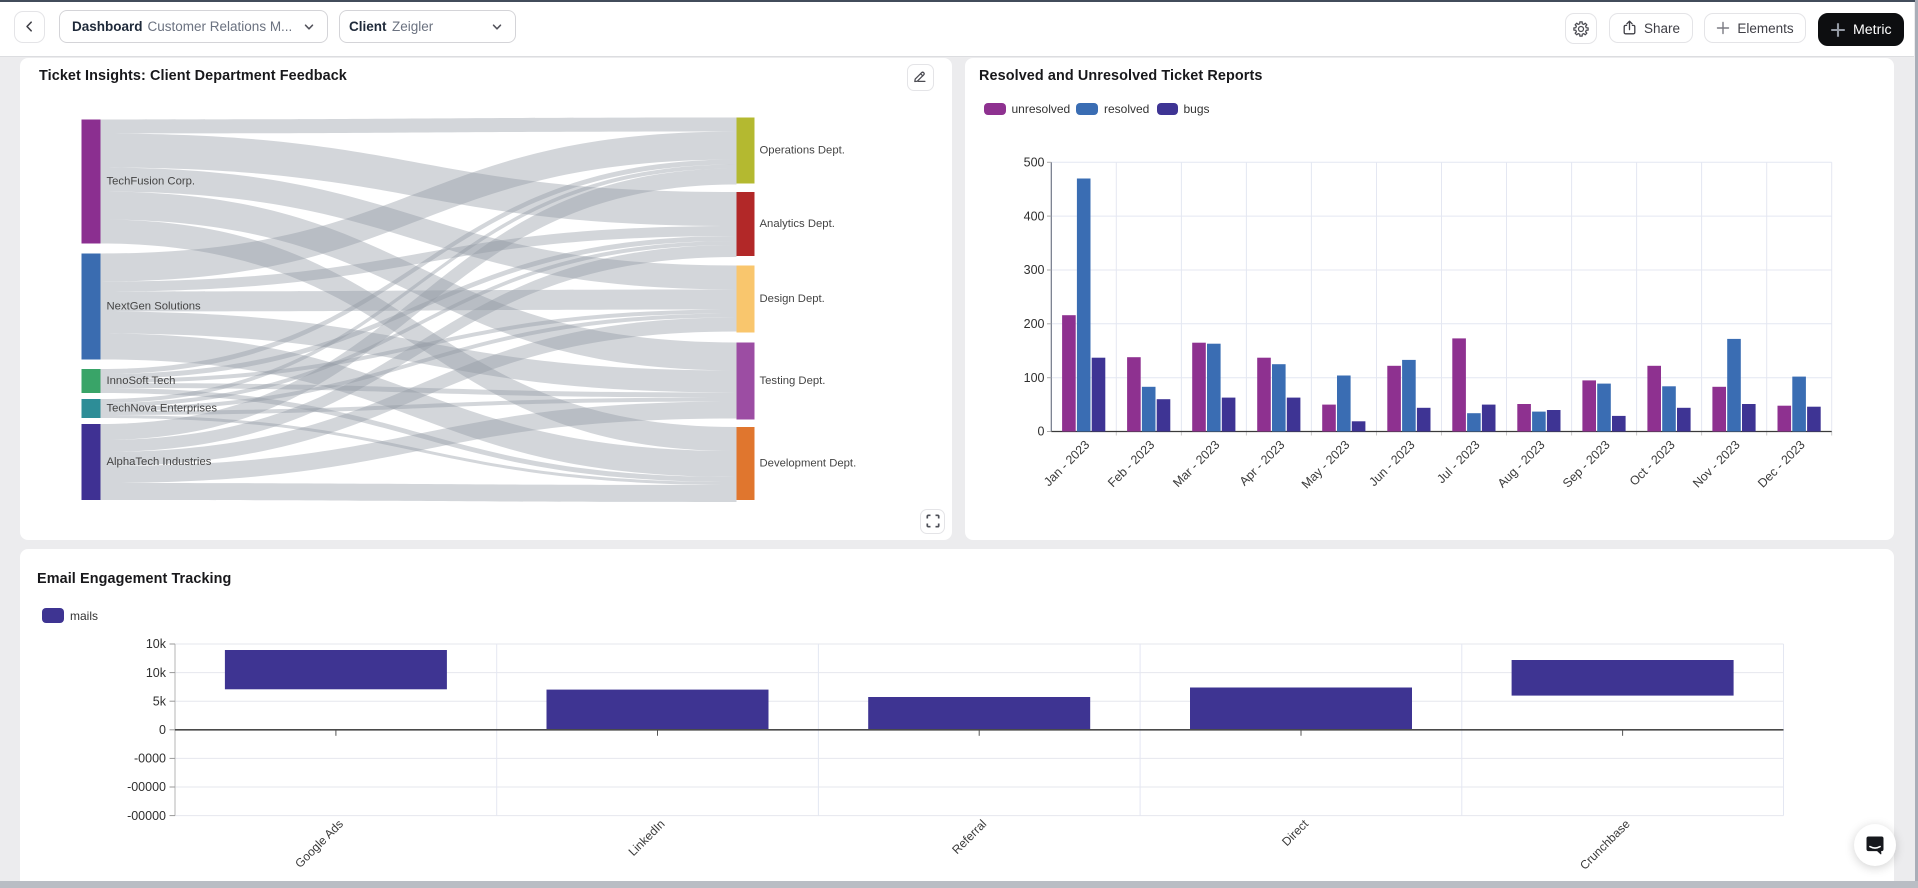  Describe the element at coordinates (1521, 464) in the screenshot. I see `svg-text: Aug - 2023` at that location.